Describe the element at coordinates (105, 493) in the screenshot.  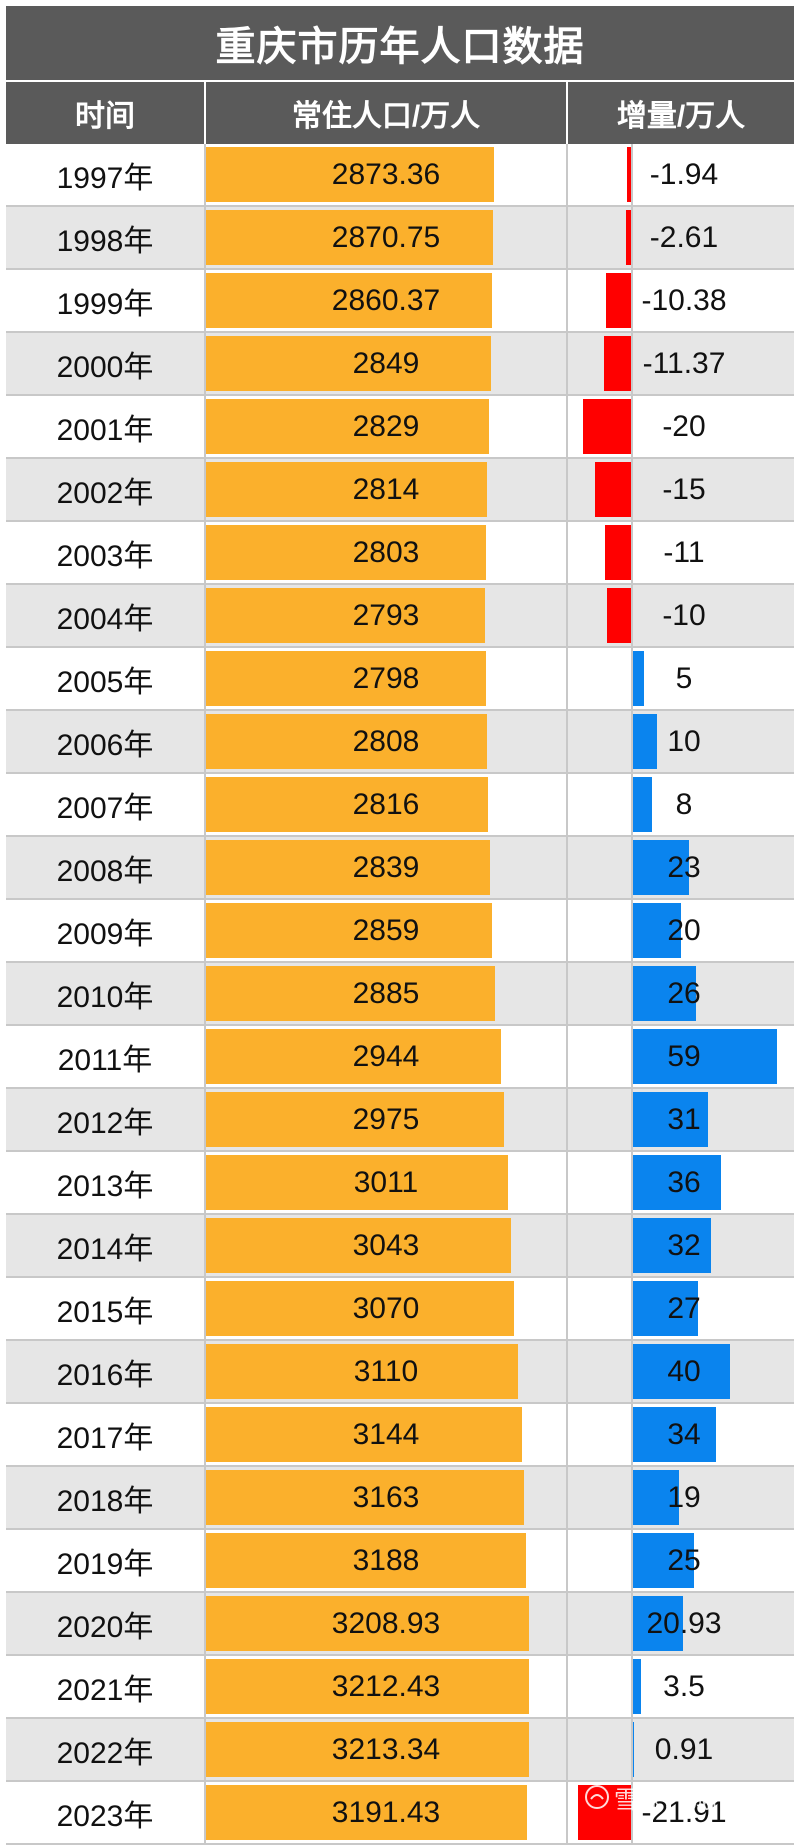
I see `year-cell: 2002年` at that location.